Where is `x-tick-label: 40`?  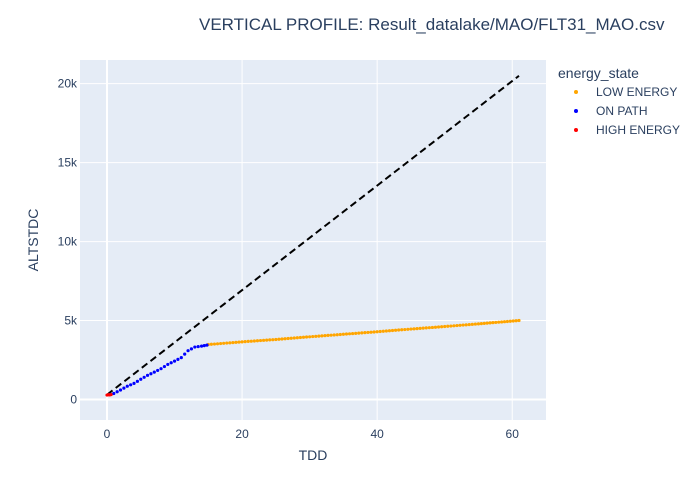
x-tick-label: 40 is located at coordinates (377, 434).